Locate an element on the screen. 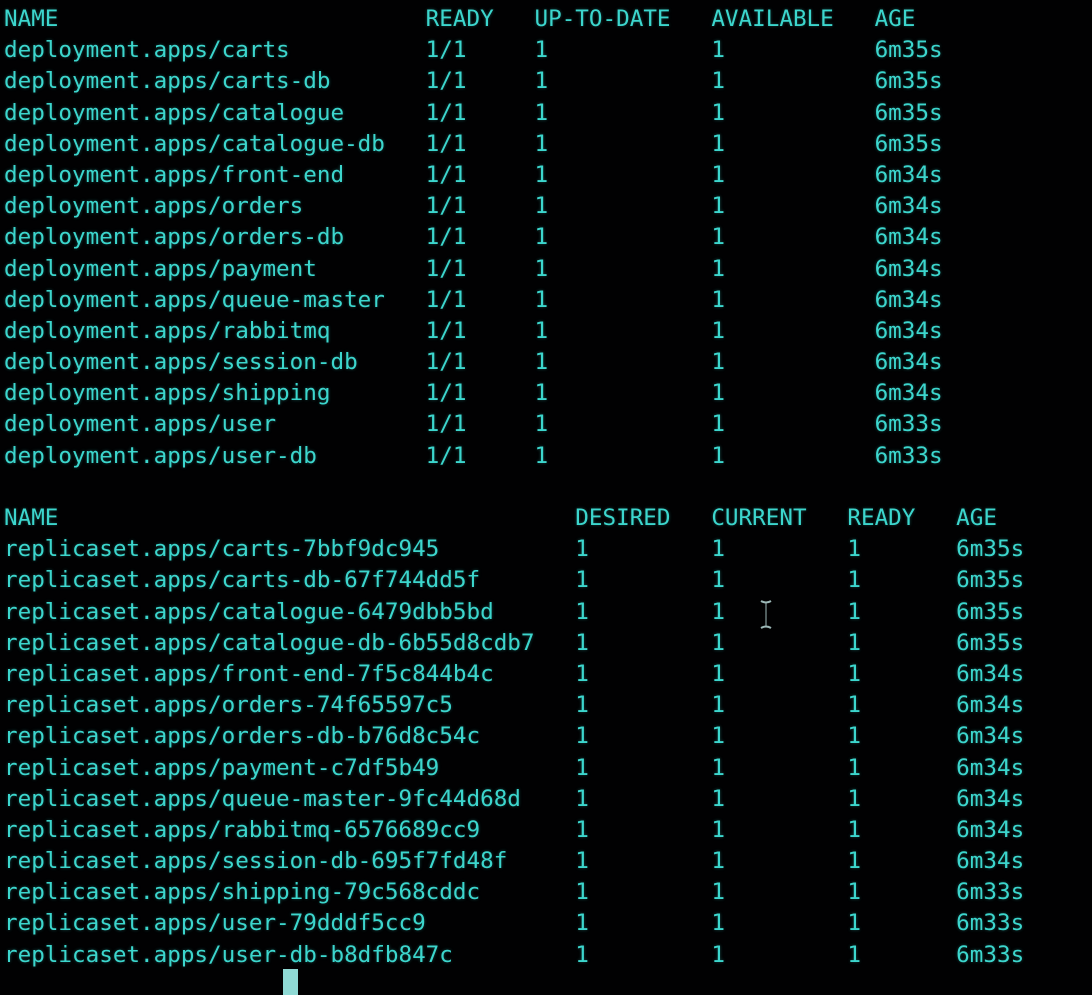  cell-name: replicaset.apps/payment-c7df5b49 is located at coordinates (222, 767).